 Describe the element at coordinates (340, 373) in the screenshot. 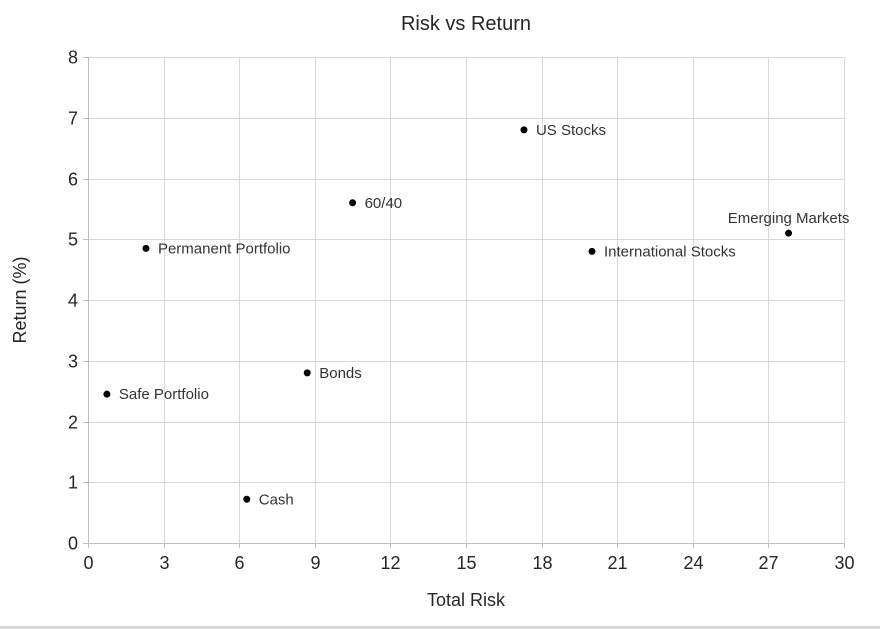

I see `data-point-label: Bonds` at that location.